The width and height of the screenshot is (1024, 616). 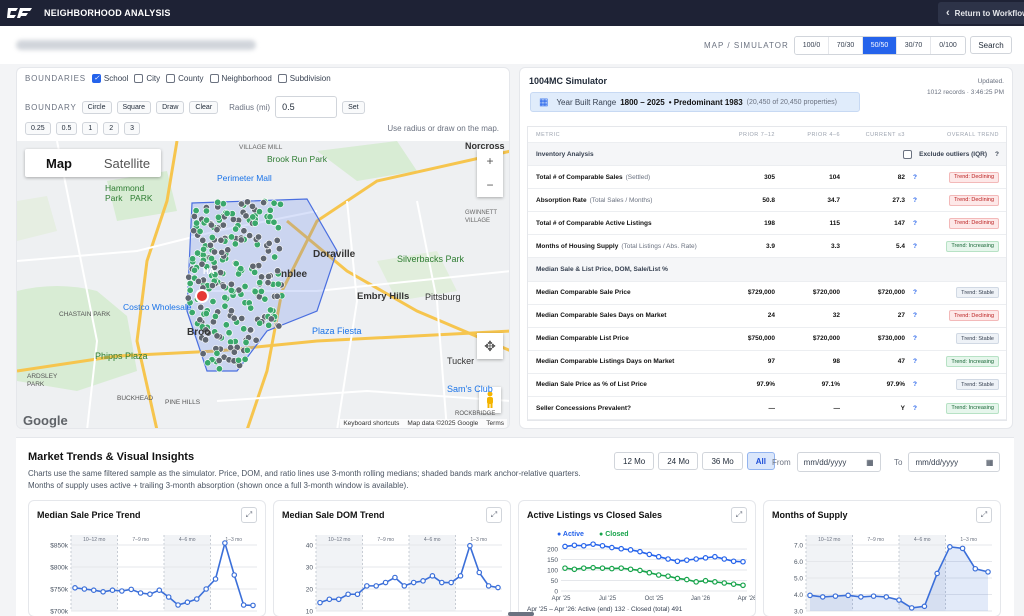 What do you see at coordinates (490, 185) in the screenshot?
I see `zoom-out-button: −` at bounding box center [490, 185].